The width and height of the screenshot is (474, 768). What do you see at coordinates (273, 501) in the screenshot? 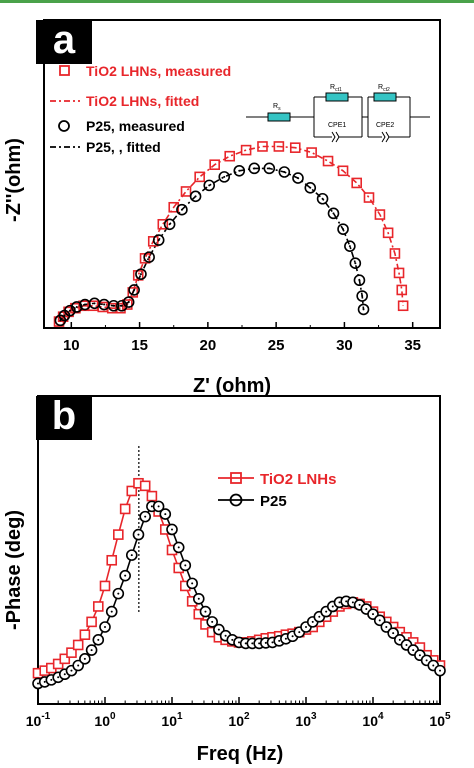
I see `legend-p25-label: P25` at bounding box center [273, 501].